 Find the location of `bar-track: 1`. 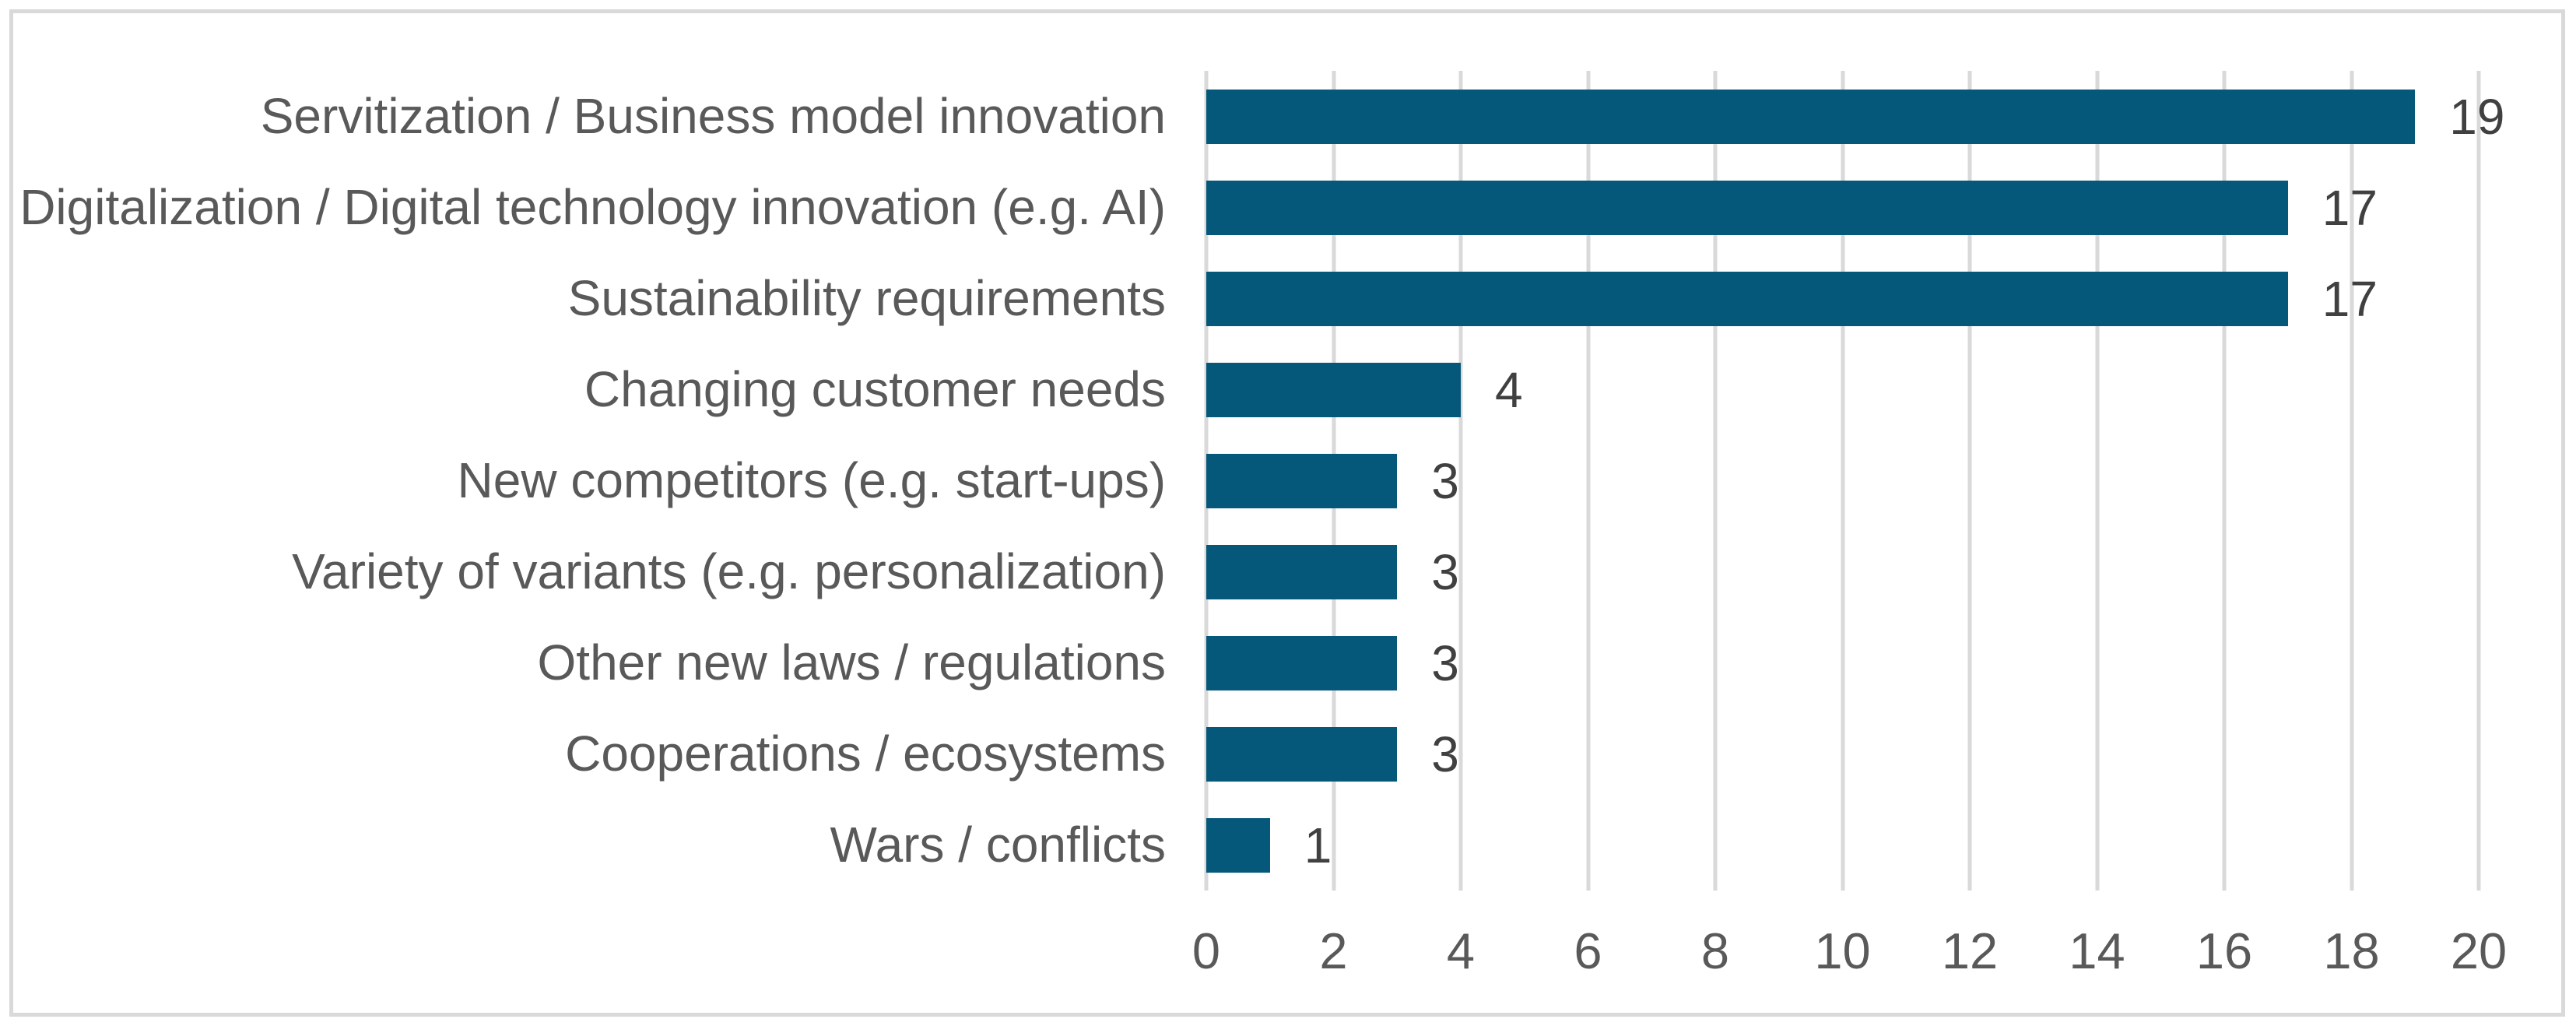

bar-track: 1 is located at coordinates (1843, 845).